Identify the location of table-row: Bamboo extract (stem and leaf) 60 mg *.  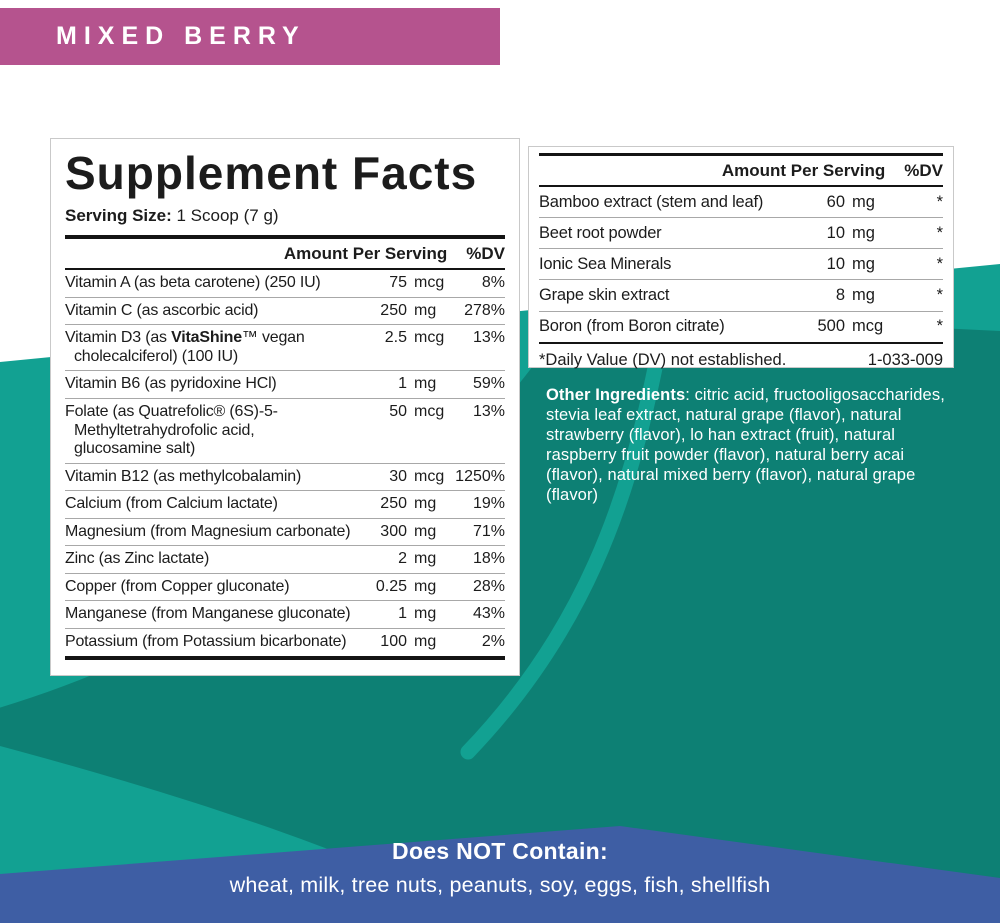
(741, 202).